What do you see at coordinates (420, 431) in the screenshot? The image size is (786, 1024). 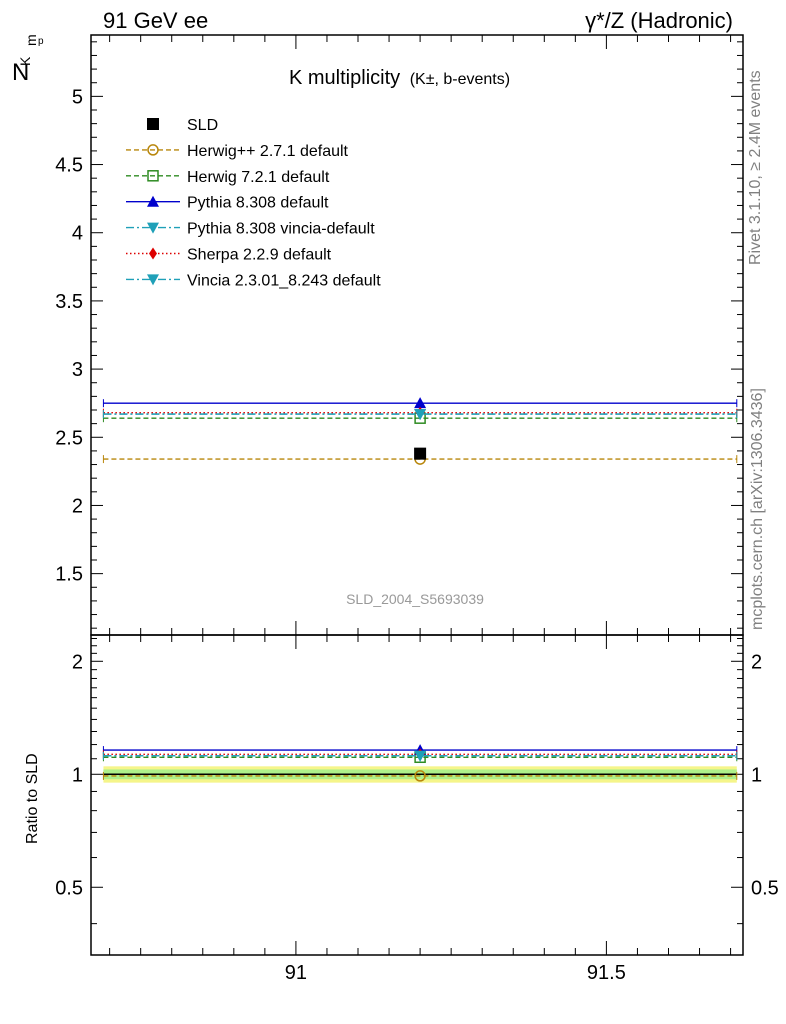 I see `main-series-group` at bounding box center [420, 431].